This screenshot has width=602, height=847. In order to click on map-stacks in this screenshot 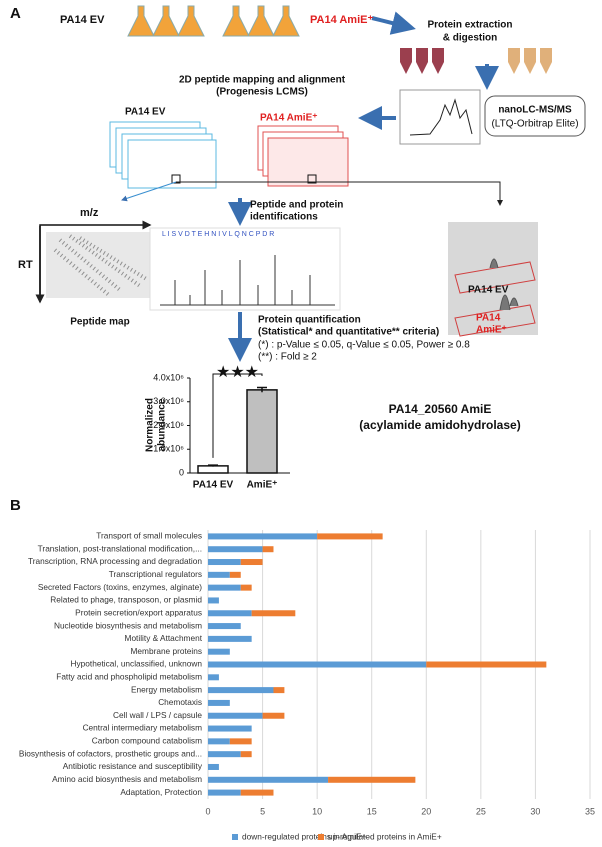, I will do `click(229, 155)`.